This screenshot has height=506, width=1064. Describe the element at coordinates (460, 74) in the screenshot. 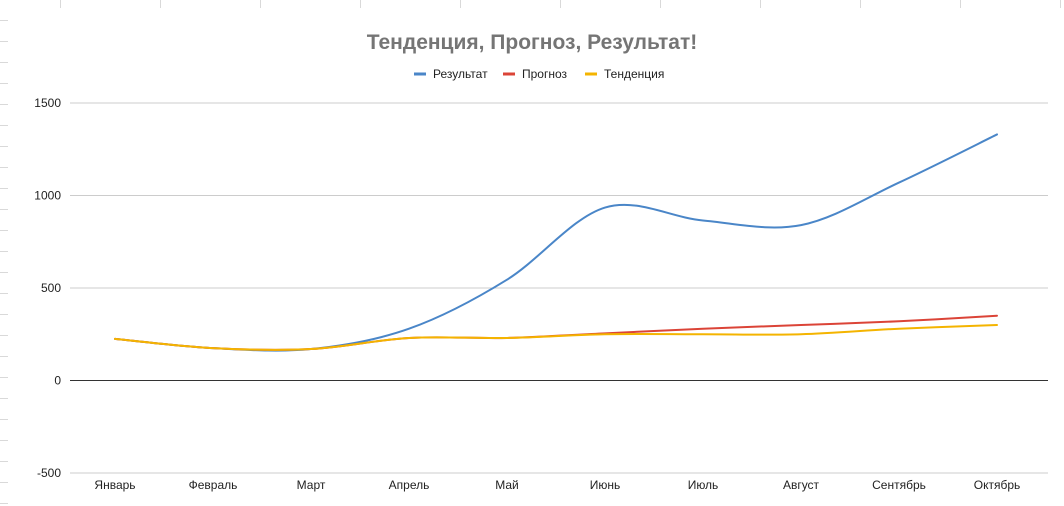

I see `legend-label: Результат` at that location.